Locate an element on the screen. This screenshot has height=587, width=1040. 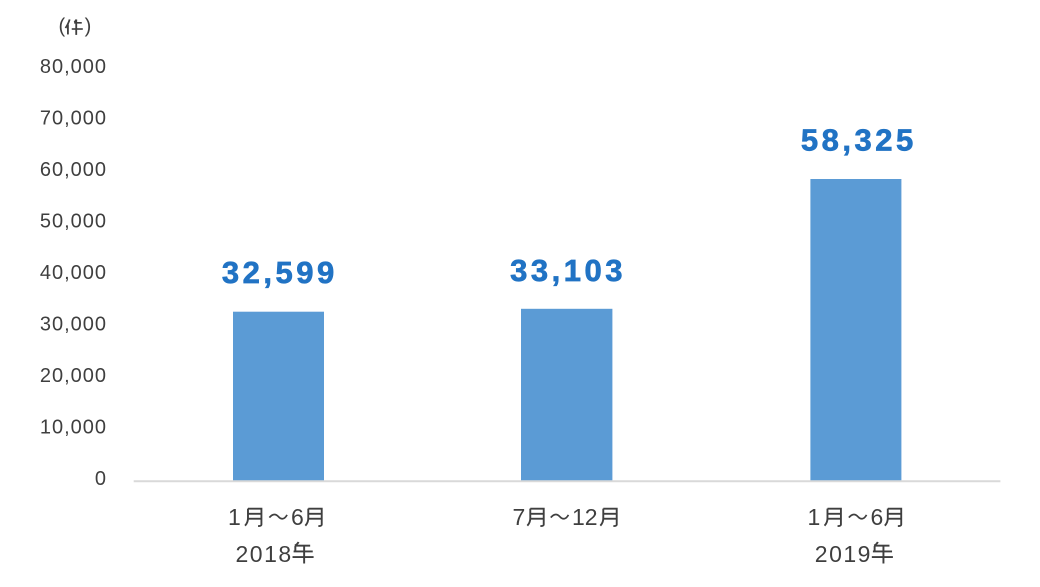
svg-text: 7 is located at coordinates (519, 517).